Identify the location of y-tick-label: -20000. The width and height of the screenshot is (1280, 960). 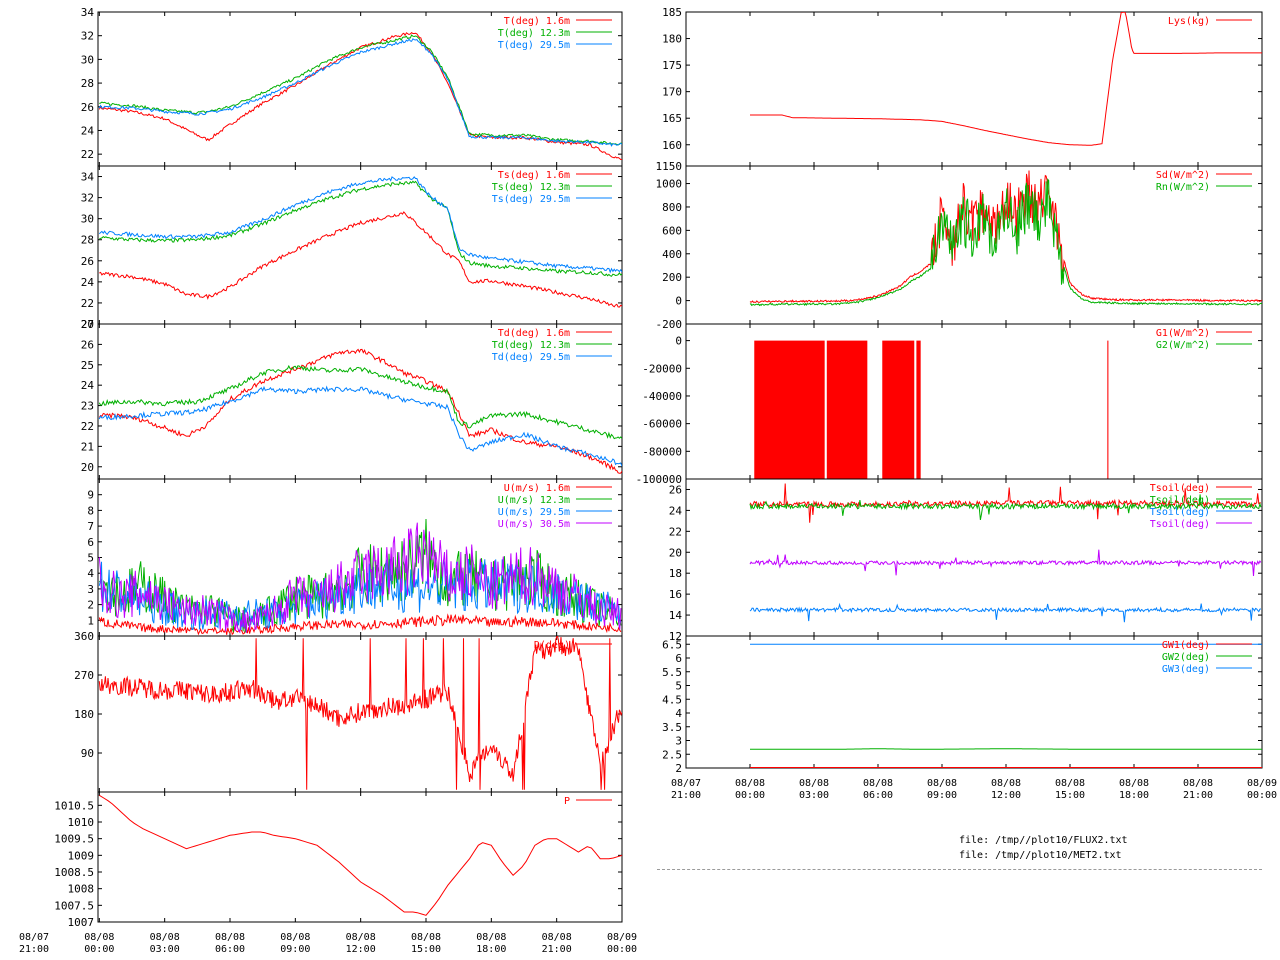
(662, 368).